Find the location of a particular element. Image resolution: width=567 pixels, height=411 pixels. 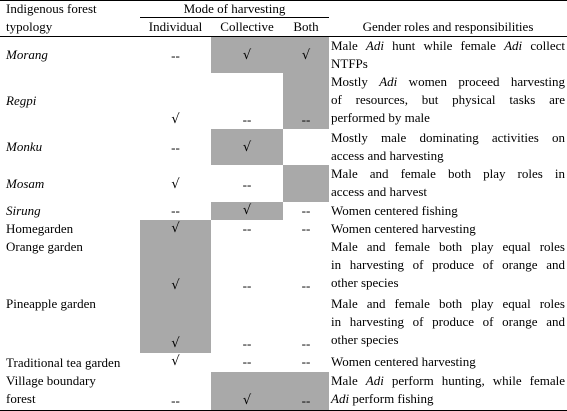

row-name: Sirung is located at coordinates (23, 210).